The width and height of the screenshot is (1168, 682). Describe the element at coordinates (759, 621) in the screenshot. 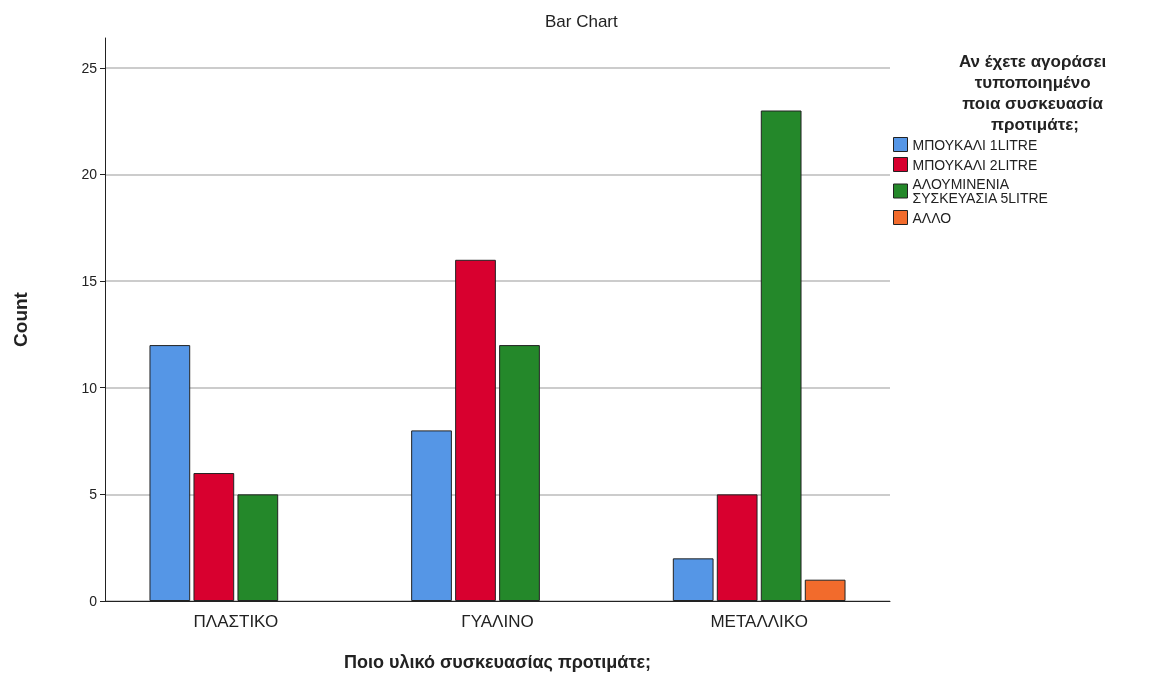

I see `x-tick-label: ΜΕΤΑΛΛΙΚΟ` at that location.